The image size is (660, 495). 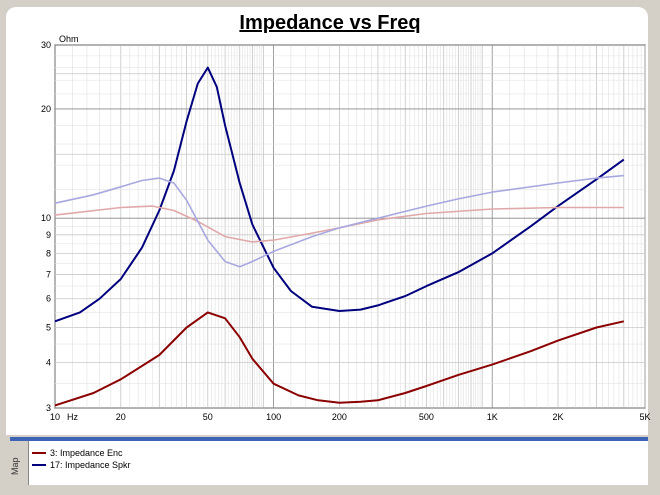 What do you see at coordinates (15, 466) in the screenshot?
I see `map-tab-label: Map` at bounding box center [15, 466].